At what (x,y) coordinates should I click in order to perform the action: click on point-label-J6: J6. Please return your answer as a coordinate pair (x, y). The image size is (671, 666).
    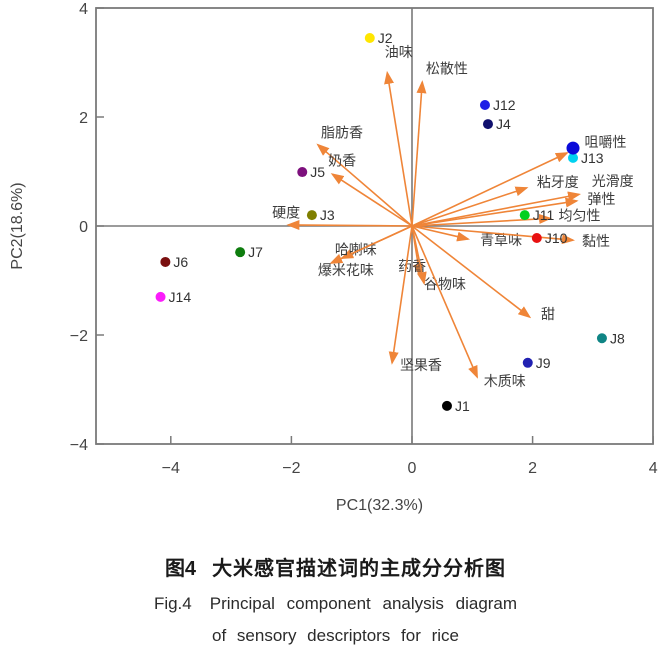
    Looking at the image, I should click on (180, 262).